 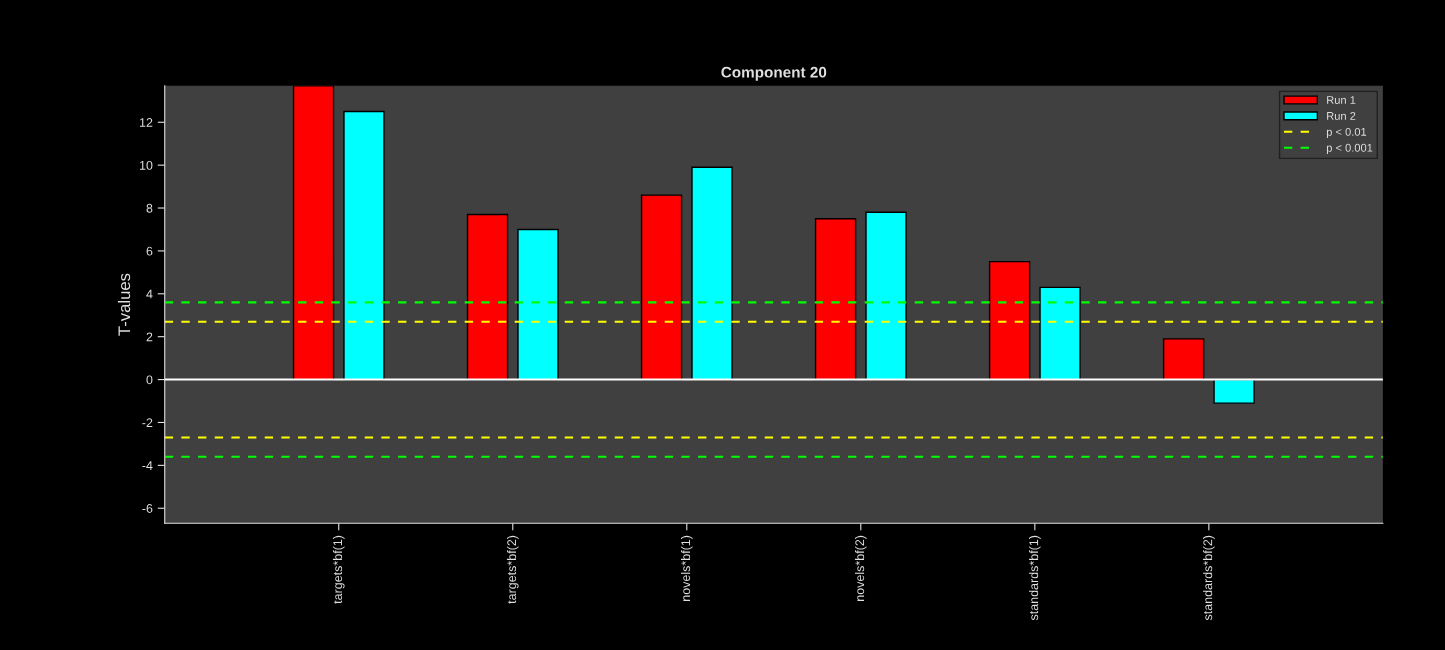 I want to click on y-axis-title: T-values, so click(x=124, y=304).